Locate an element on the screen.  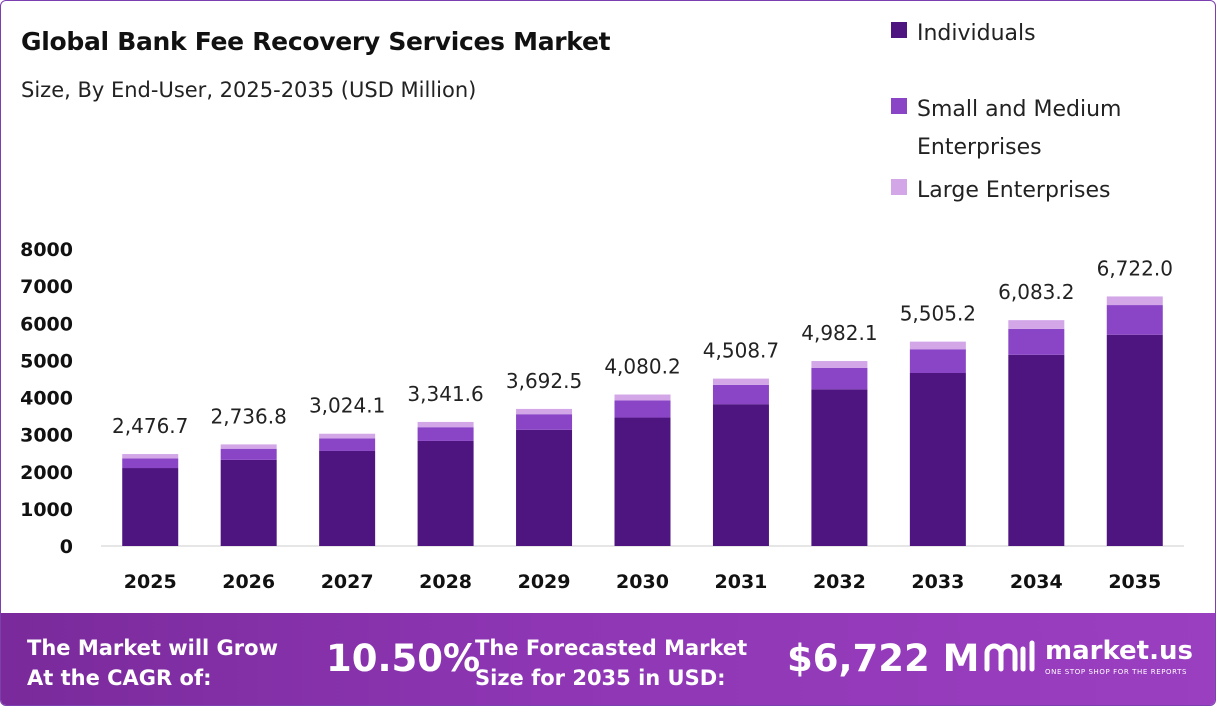
market-us-logo-icon is located at coordinates (1009, 656).